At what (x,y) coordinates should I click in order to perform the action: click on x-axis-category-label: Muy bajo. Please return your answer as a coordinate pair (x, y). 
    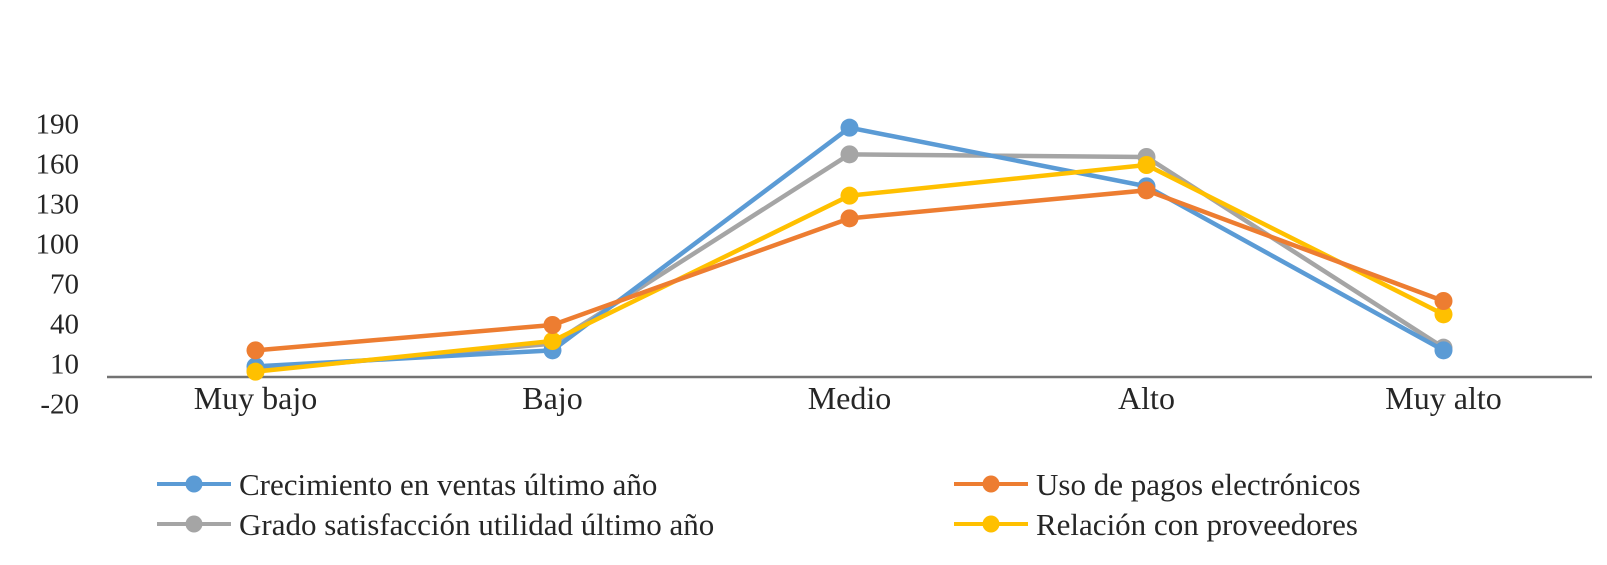
    Looking at the image, I should click on (256, 398).